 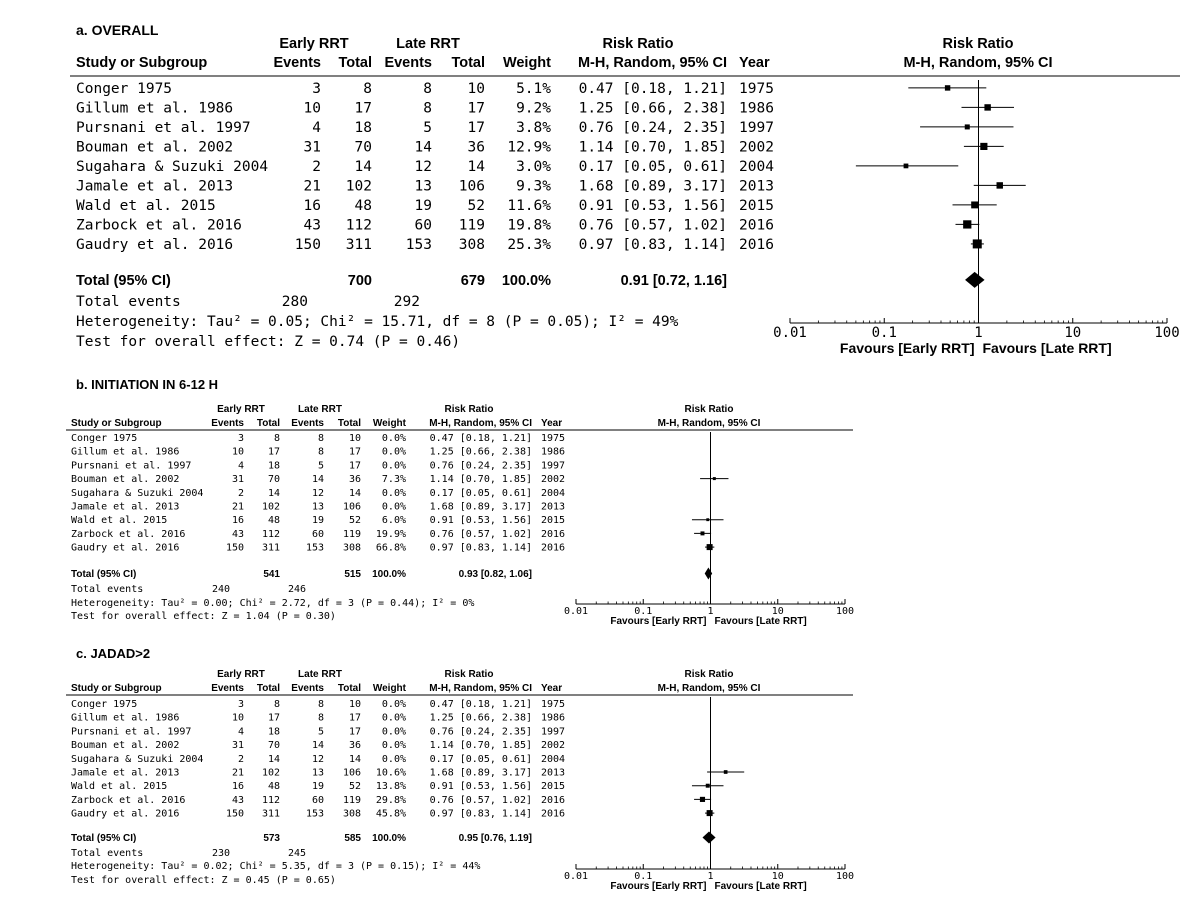 What do you see at coordinates (529, 245) in the screenshot?
I see `row-weight: 25.3%` at bounding box center [529, 245].